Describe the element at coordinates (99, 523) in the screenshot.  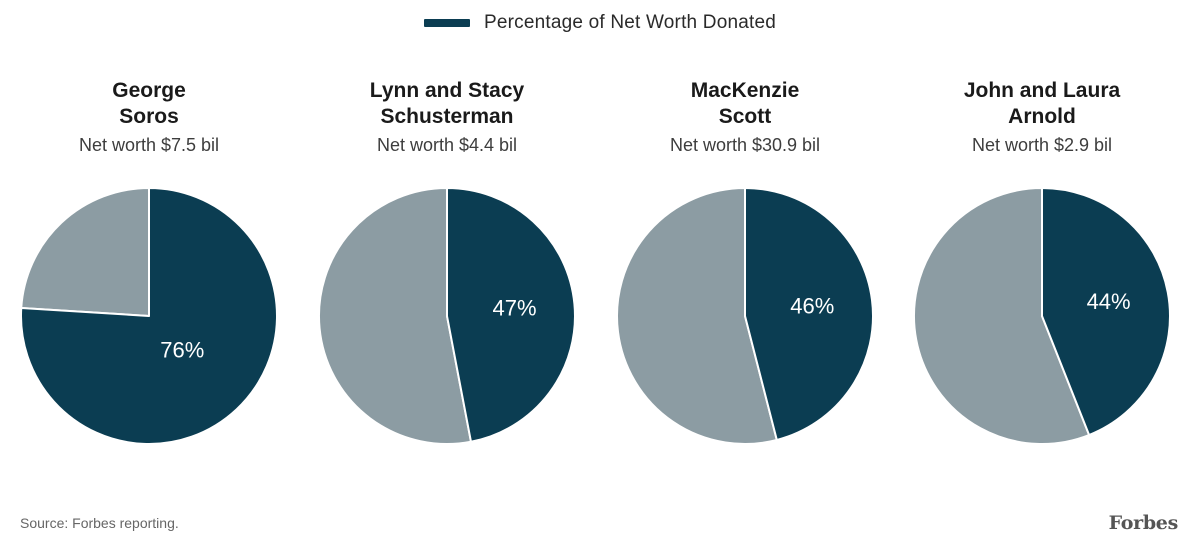
I see `source-note: Source: Forbes reporting.` at that location.